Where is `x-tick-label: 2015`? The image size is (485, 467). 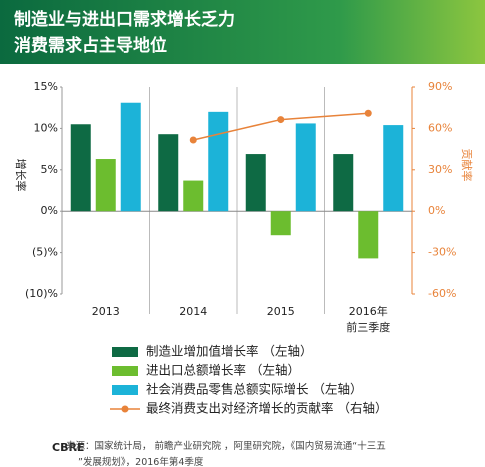
x-tick-label: 2015 is located at coordinates (281, 311).